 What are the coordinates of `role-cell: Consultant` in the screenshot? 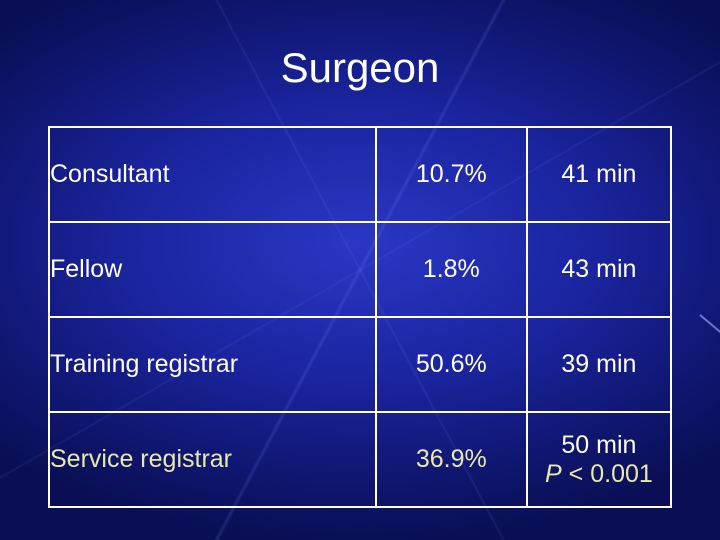 It's located at (212, 174).